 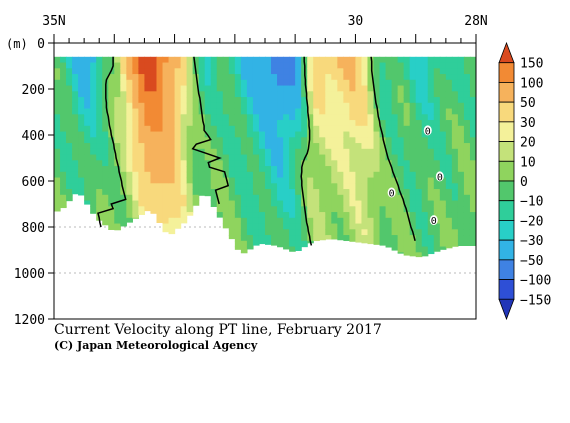 I want to click on colorbar-segment, so click(x=506, y=289).